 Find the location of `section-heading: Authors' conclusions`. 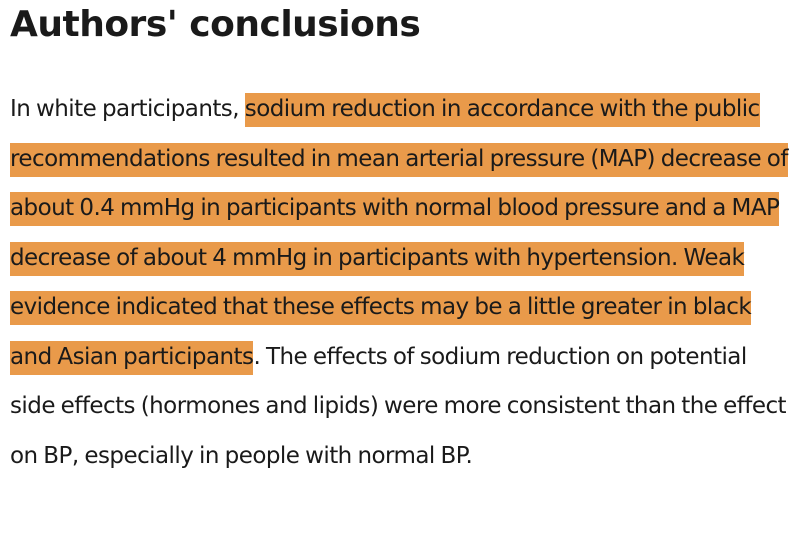

section-heading: Authors' conclusions is located at coordinates (215, 24).